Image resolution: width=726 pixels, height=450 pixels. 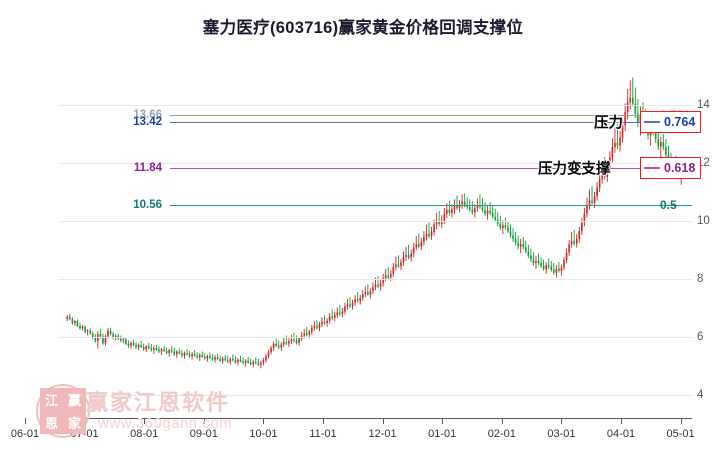 What do you see at coordinates (25, 434) in the screenshot?
I see `x-axis-label: 06-01` at bounding box center [25, 434].